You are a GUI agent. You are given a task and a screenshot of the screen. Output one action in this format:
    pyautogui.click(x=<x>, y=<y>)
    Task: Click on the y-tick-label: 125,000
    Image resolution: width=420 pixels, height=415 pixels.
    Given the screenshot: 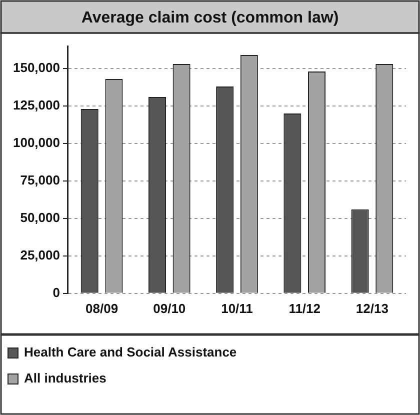 What is the action you would take?
    pyautogui.click(x=36, y=105)
    